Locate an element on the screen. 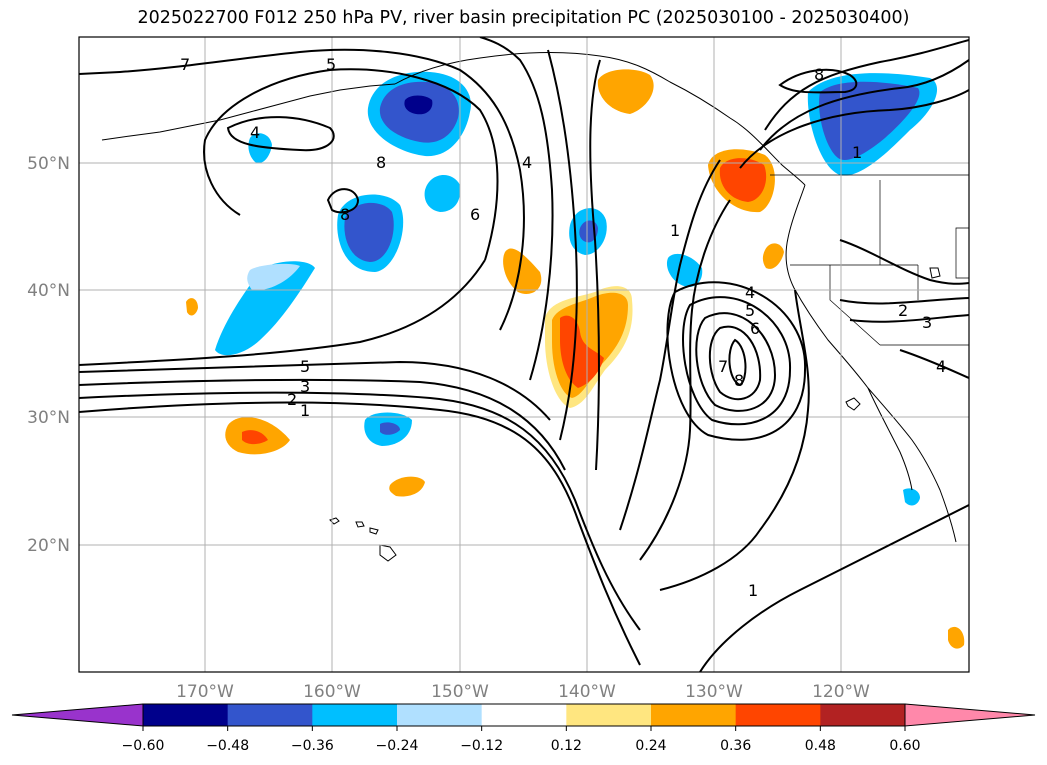 The image size is (1047, 765). lon-label: 150°W is located at coordinates (460, 692).